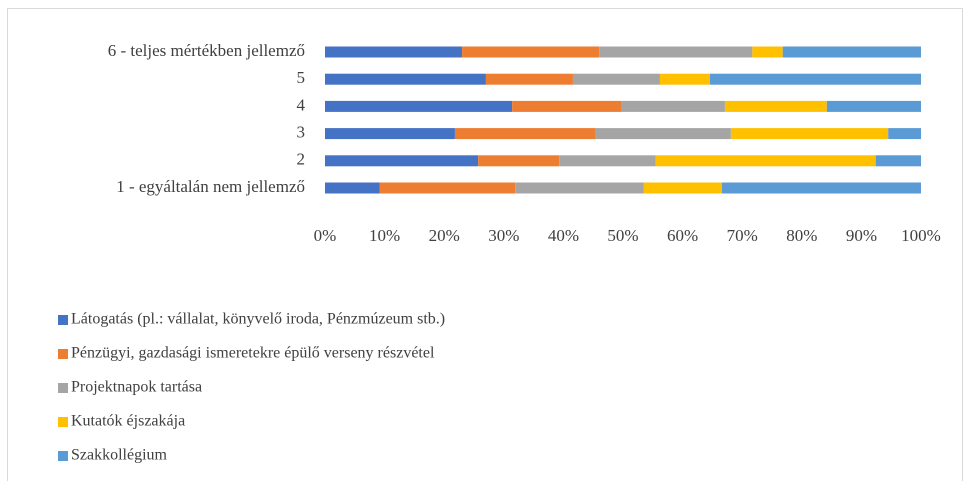 This screenshot has height=481, width=964. What do you see at coordinates (128, 421) in the screenshot?
I see `legend-label: Kutatók éjszakája` at bounding box center [128, 421].